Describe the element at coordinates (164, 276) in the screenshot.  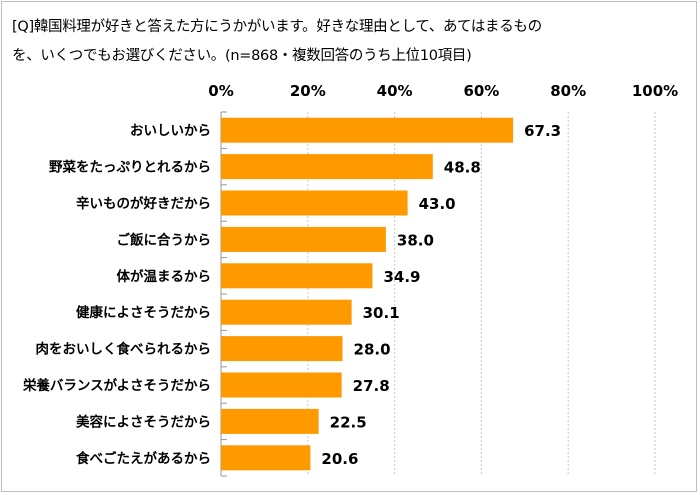
I see `category-label: 体が温まるから` at that location.